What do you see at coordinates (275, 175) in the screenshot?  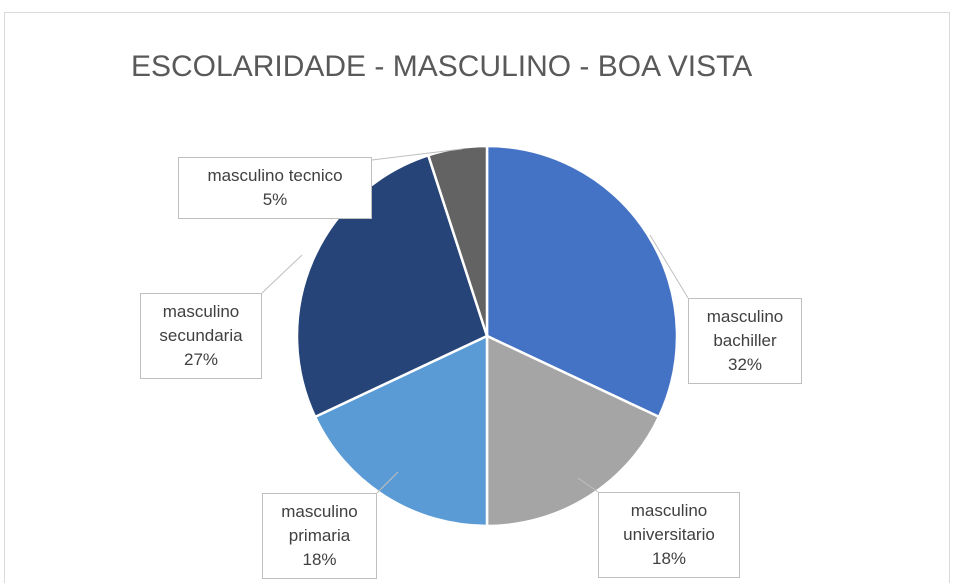 I see `data-label-category: masculino tecnico` at bounding box center [275, 175].